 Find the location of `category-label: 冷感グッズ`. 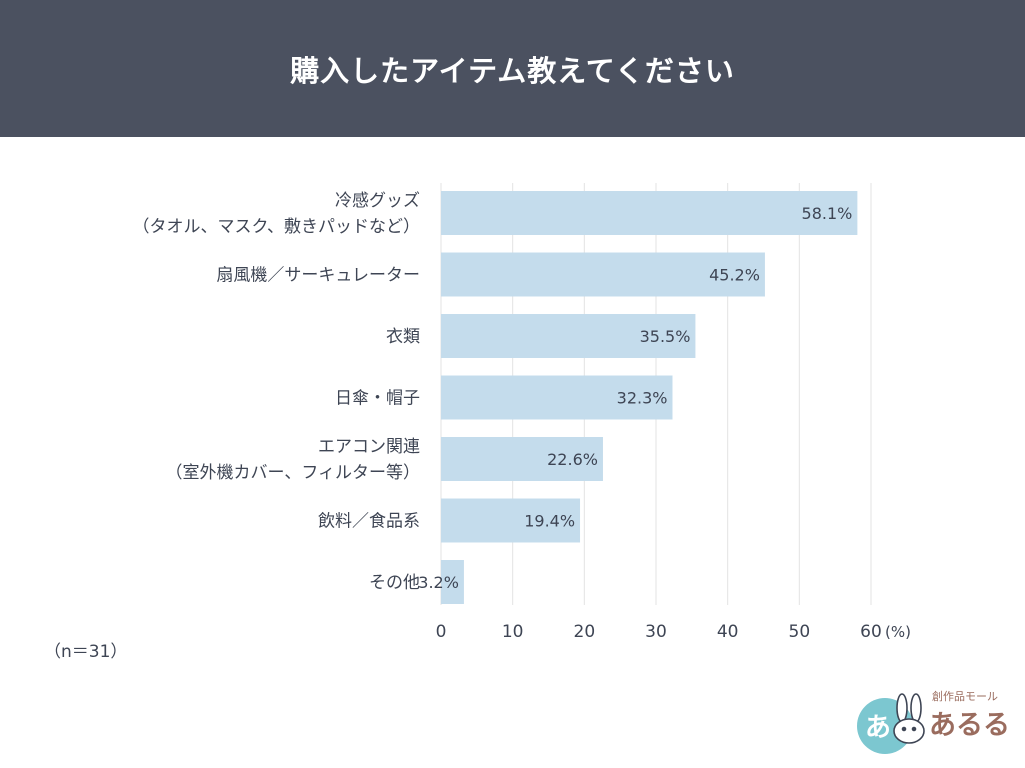

category-label: 冷感グッズ is located at coordinates (377, 201).